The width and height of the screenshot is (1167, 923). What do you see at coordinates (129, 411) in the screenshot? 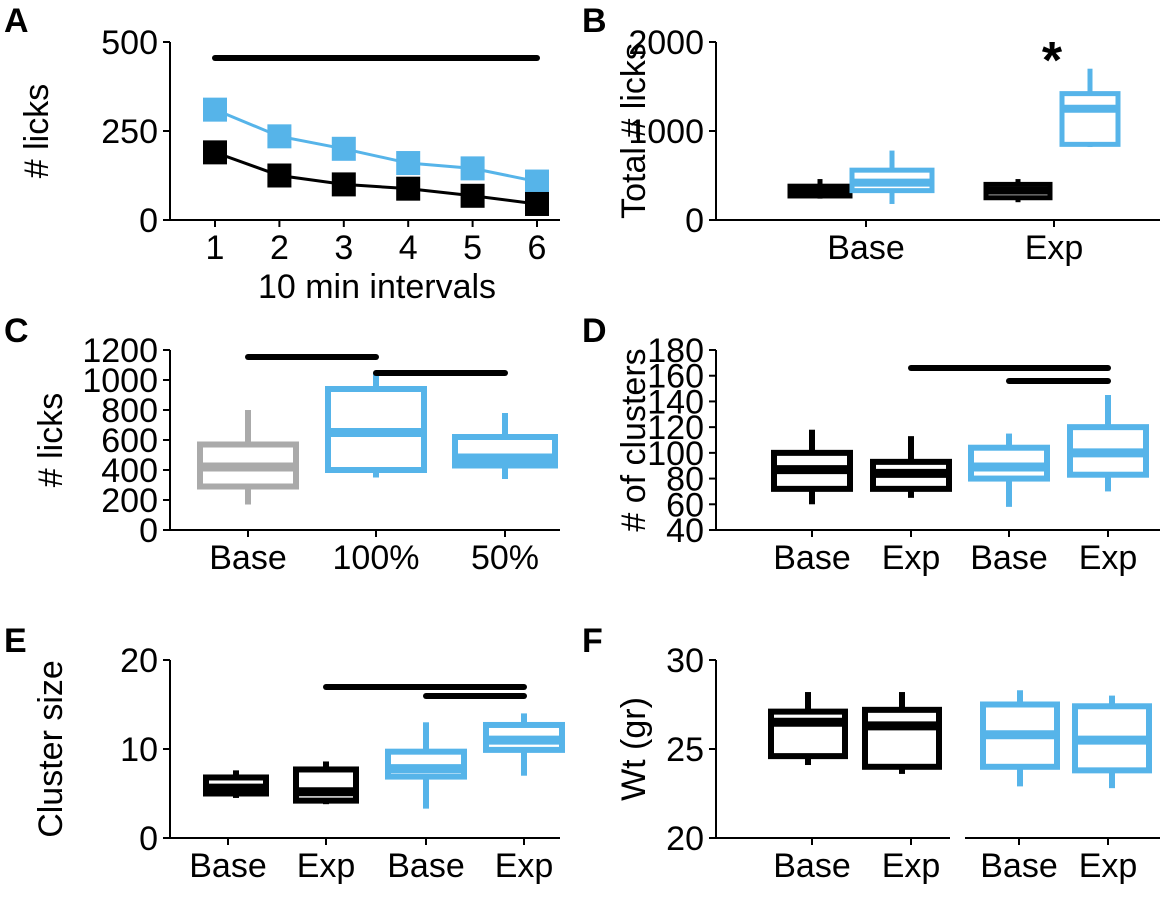
I see `y-tick-label: 800` at bounding box center [129, 411].